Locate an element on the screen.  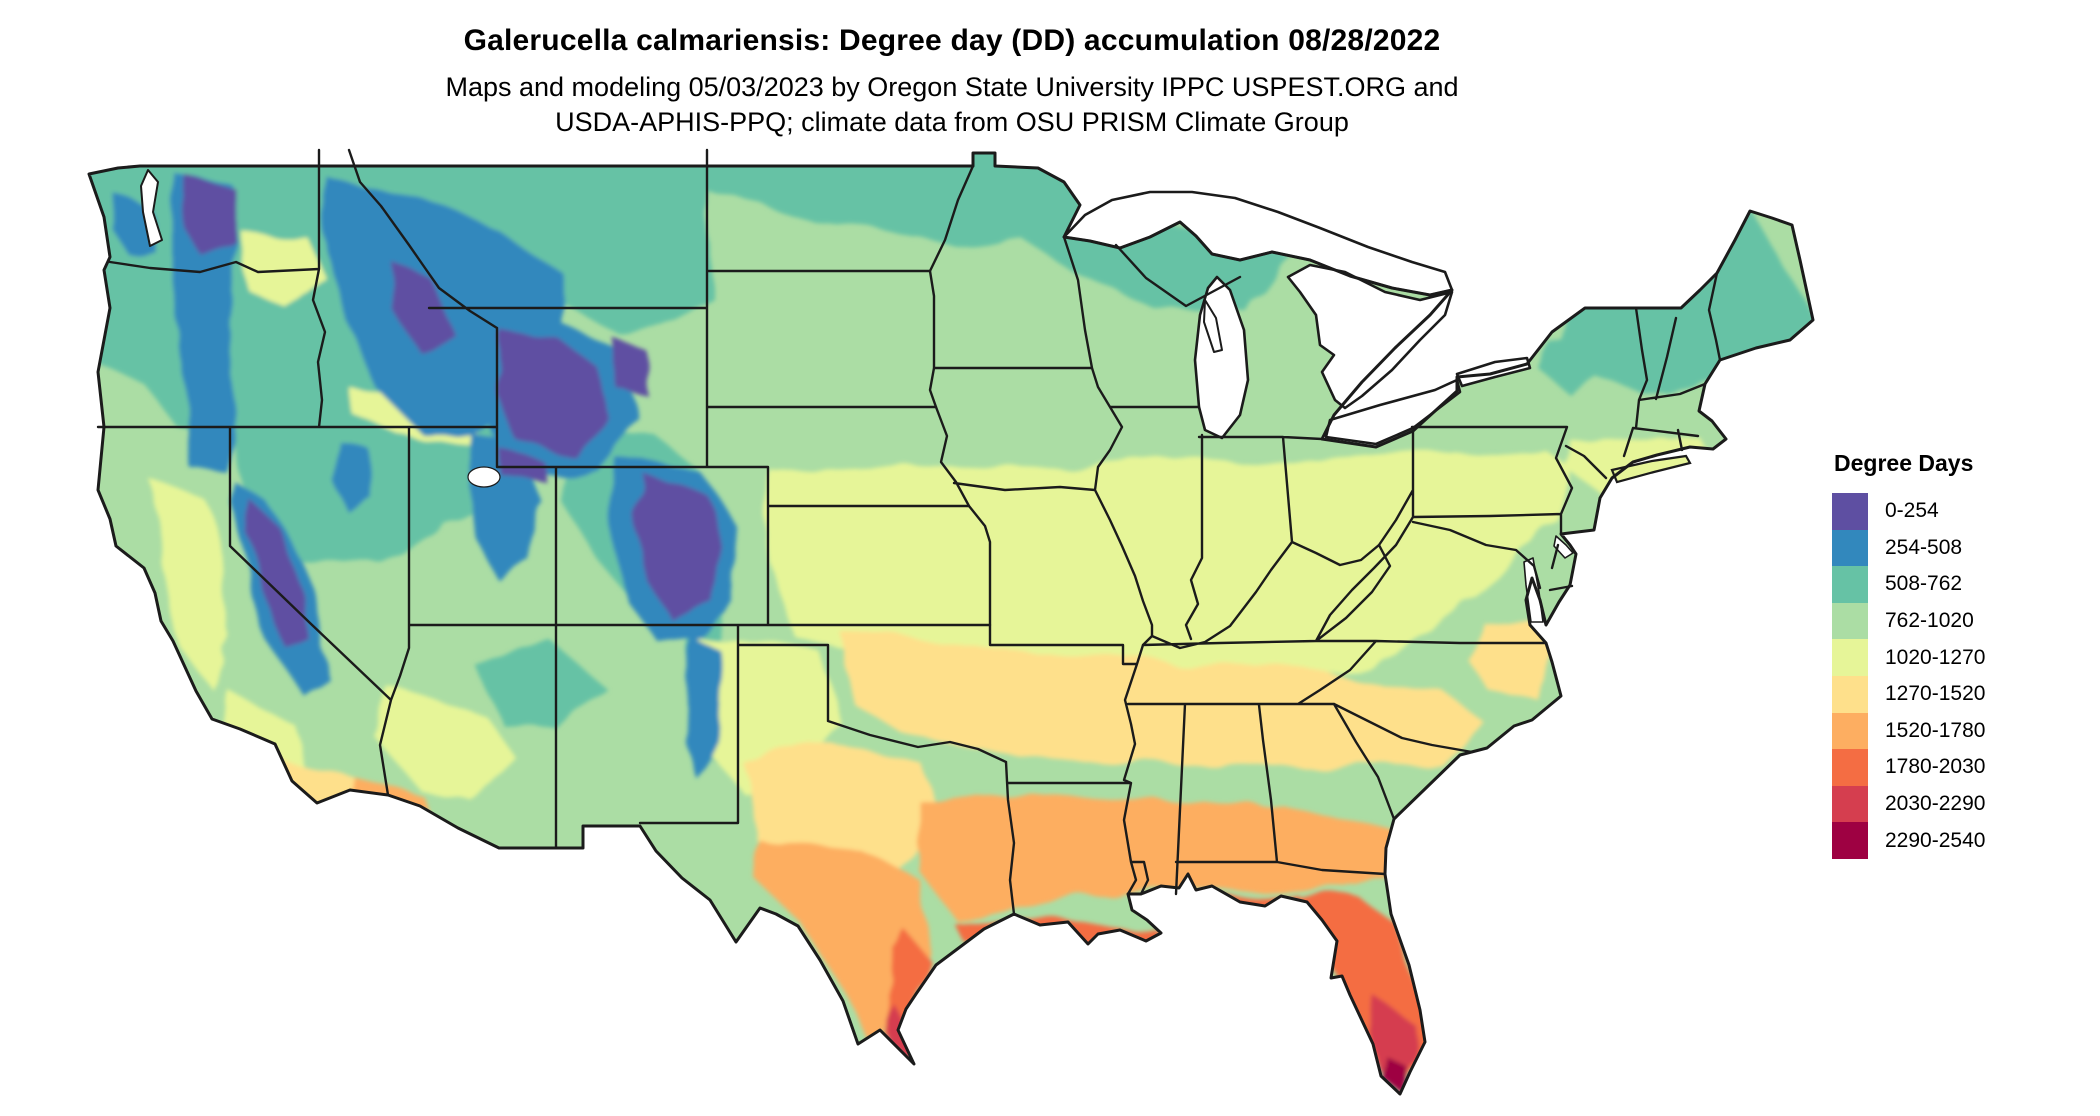
legend-item: 2030-2290 is located at coordinates (1909, 804).